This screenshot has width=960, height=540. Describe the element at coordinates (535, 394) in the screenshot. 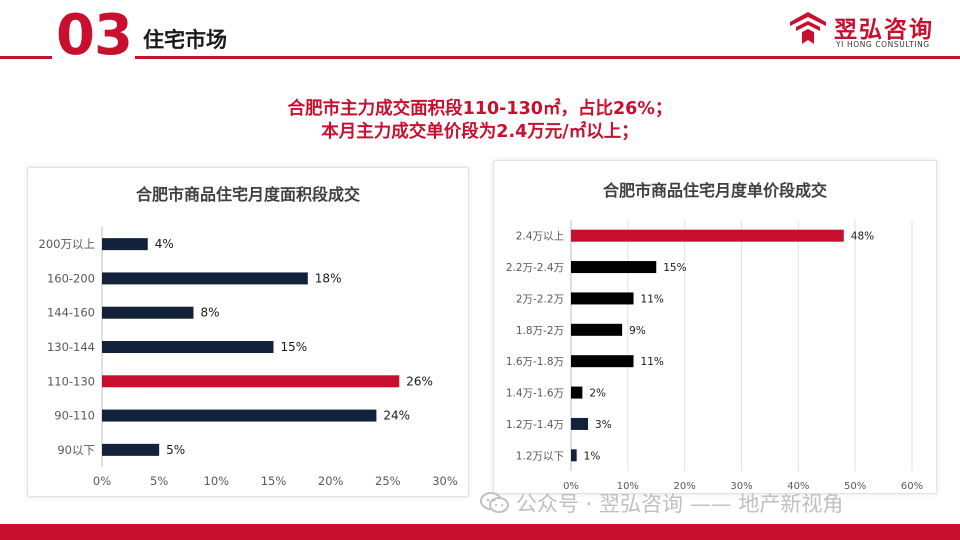

I see `category-label: 1.4万-1.6万` at that location.